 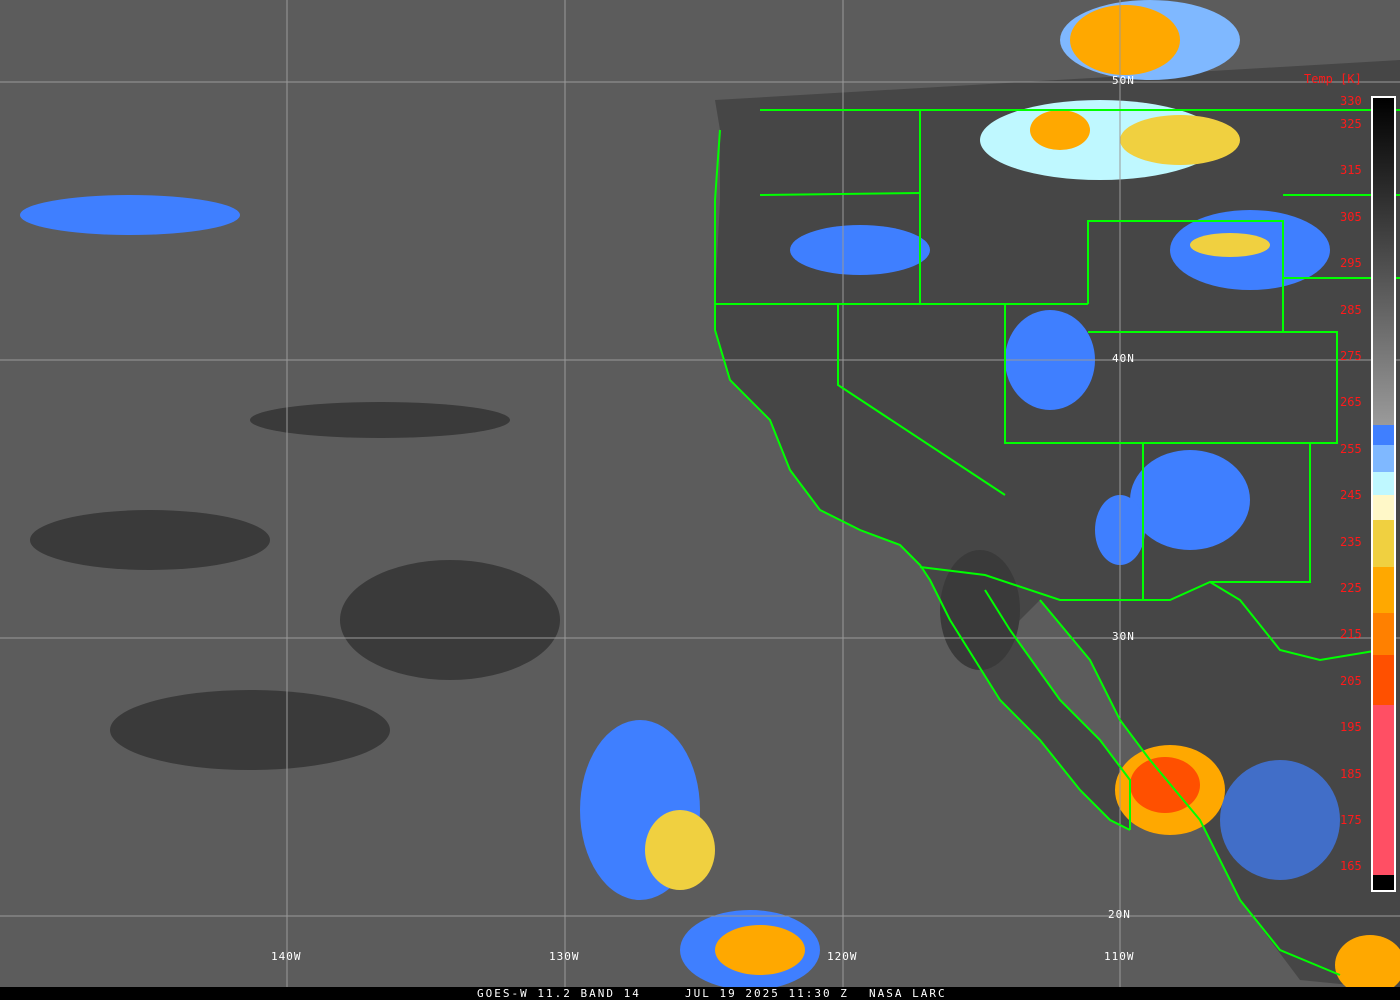 I want to click on lat-label: 30N, so click(x=1123, y=636).